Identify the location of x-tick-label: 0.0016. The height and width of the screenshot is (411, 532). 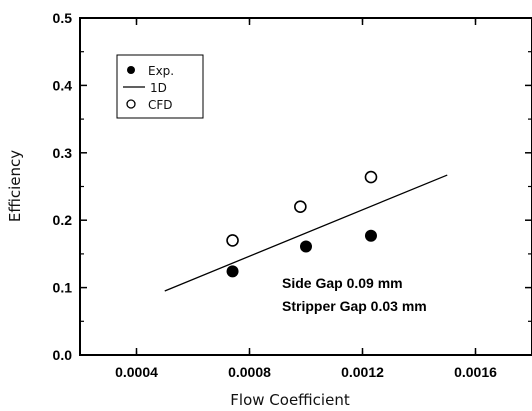
(475, 372).